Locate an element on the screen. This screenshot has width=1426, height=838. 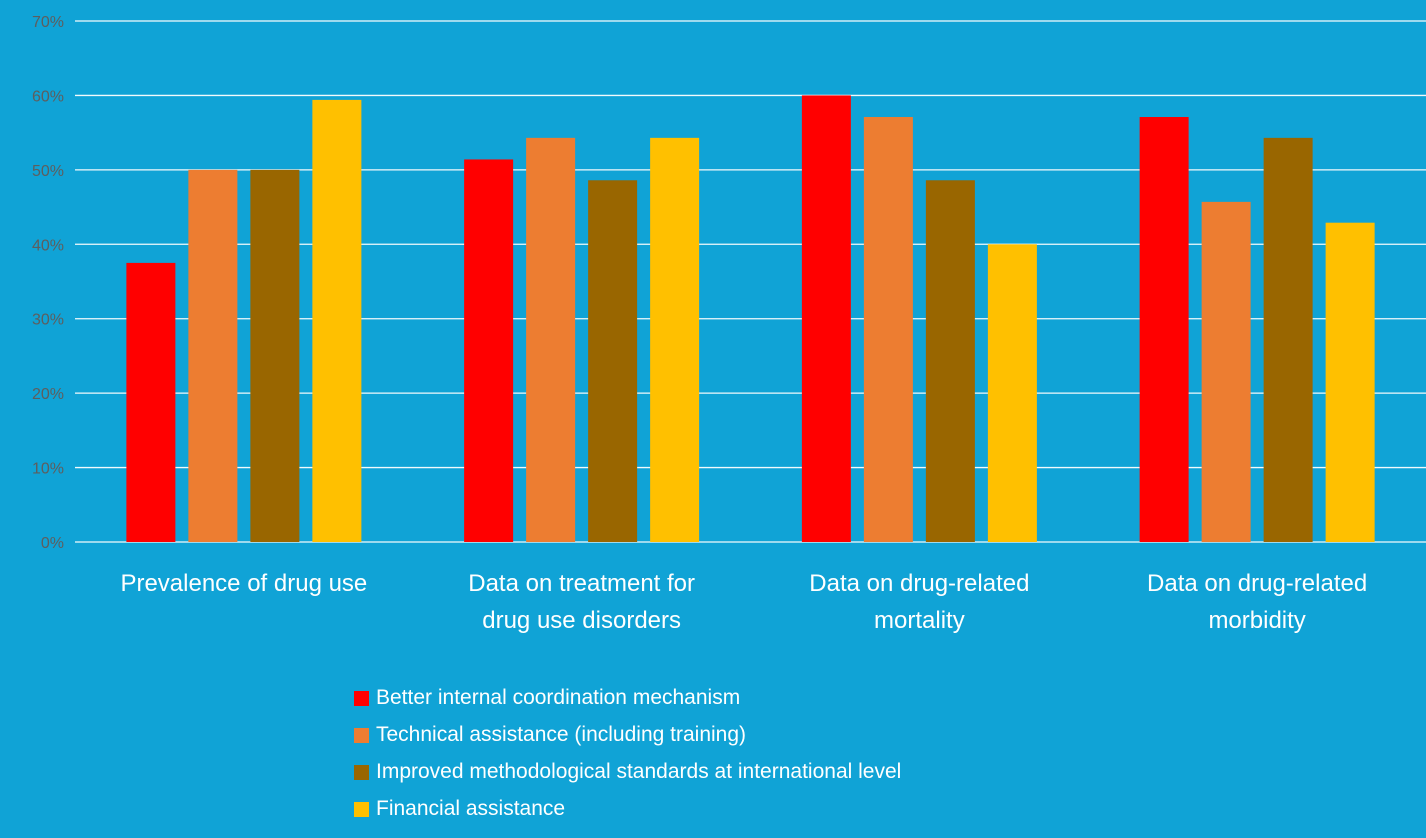
x-category-label: mortality is located at coordinates (919, 620).